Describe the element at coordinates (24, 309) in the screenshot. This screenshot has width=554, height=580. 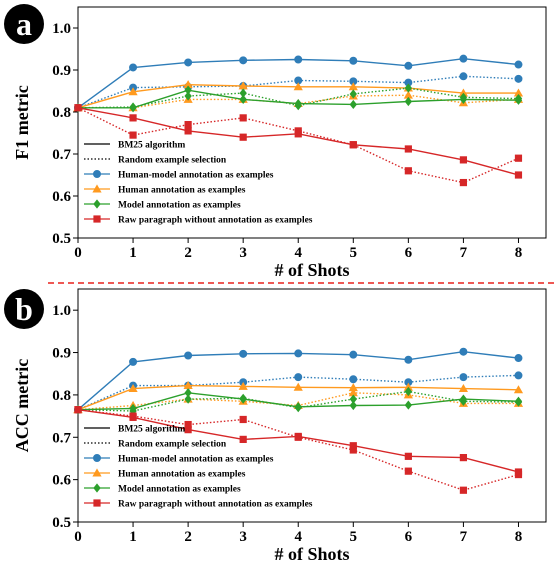
I see `panel-badge` at that location.